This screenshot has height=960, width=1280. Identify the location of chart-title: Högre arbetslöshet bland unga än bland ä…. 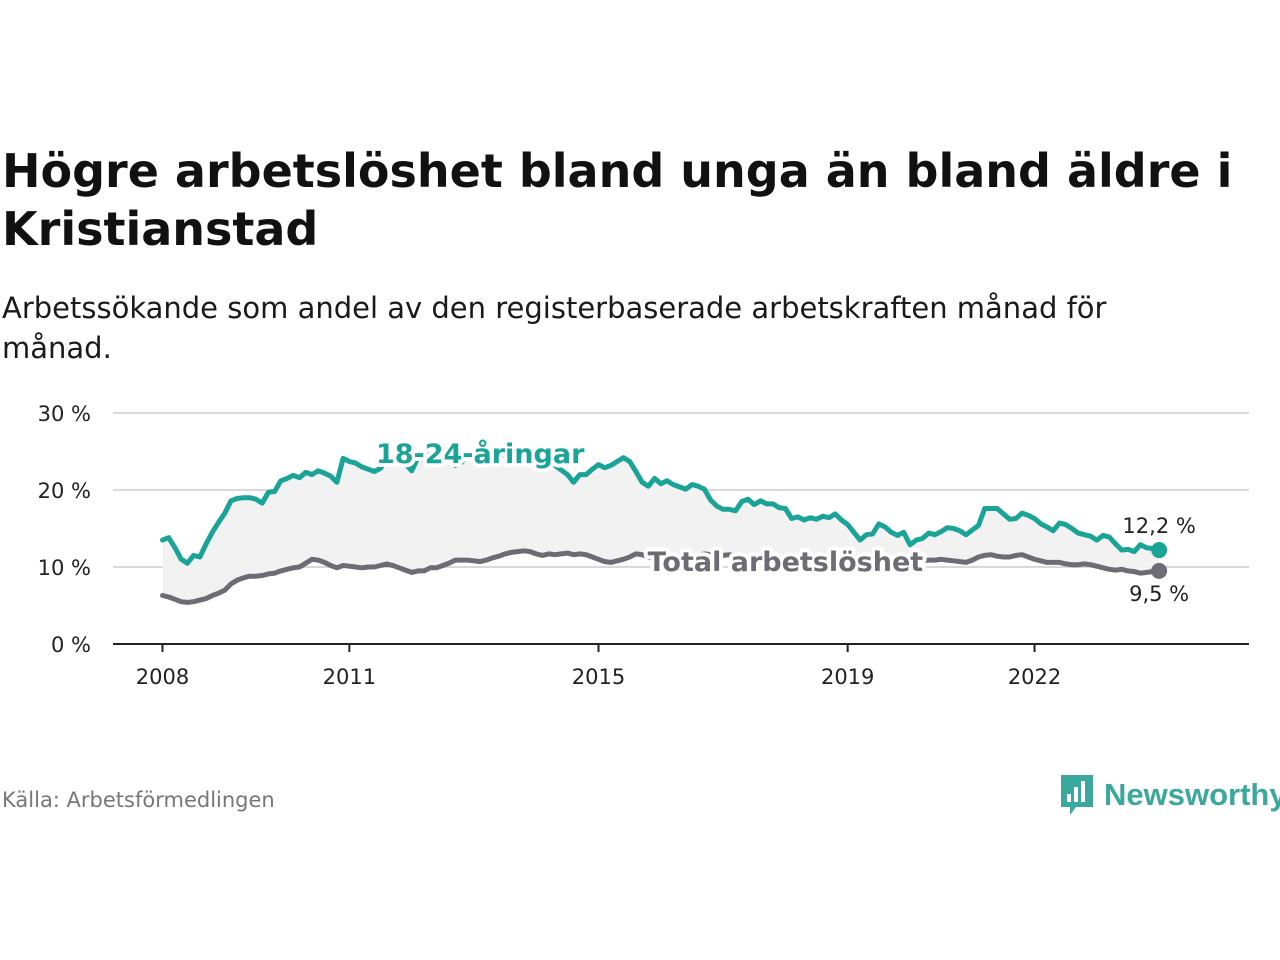
(617, 200).